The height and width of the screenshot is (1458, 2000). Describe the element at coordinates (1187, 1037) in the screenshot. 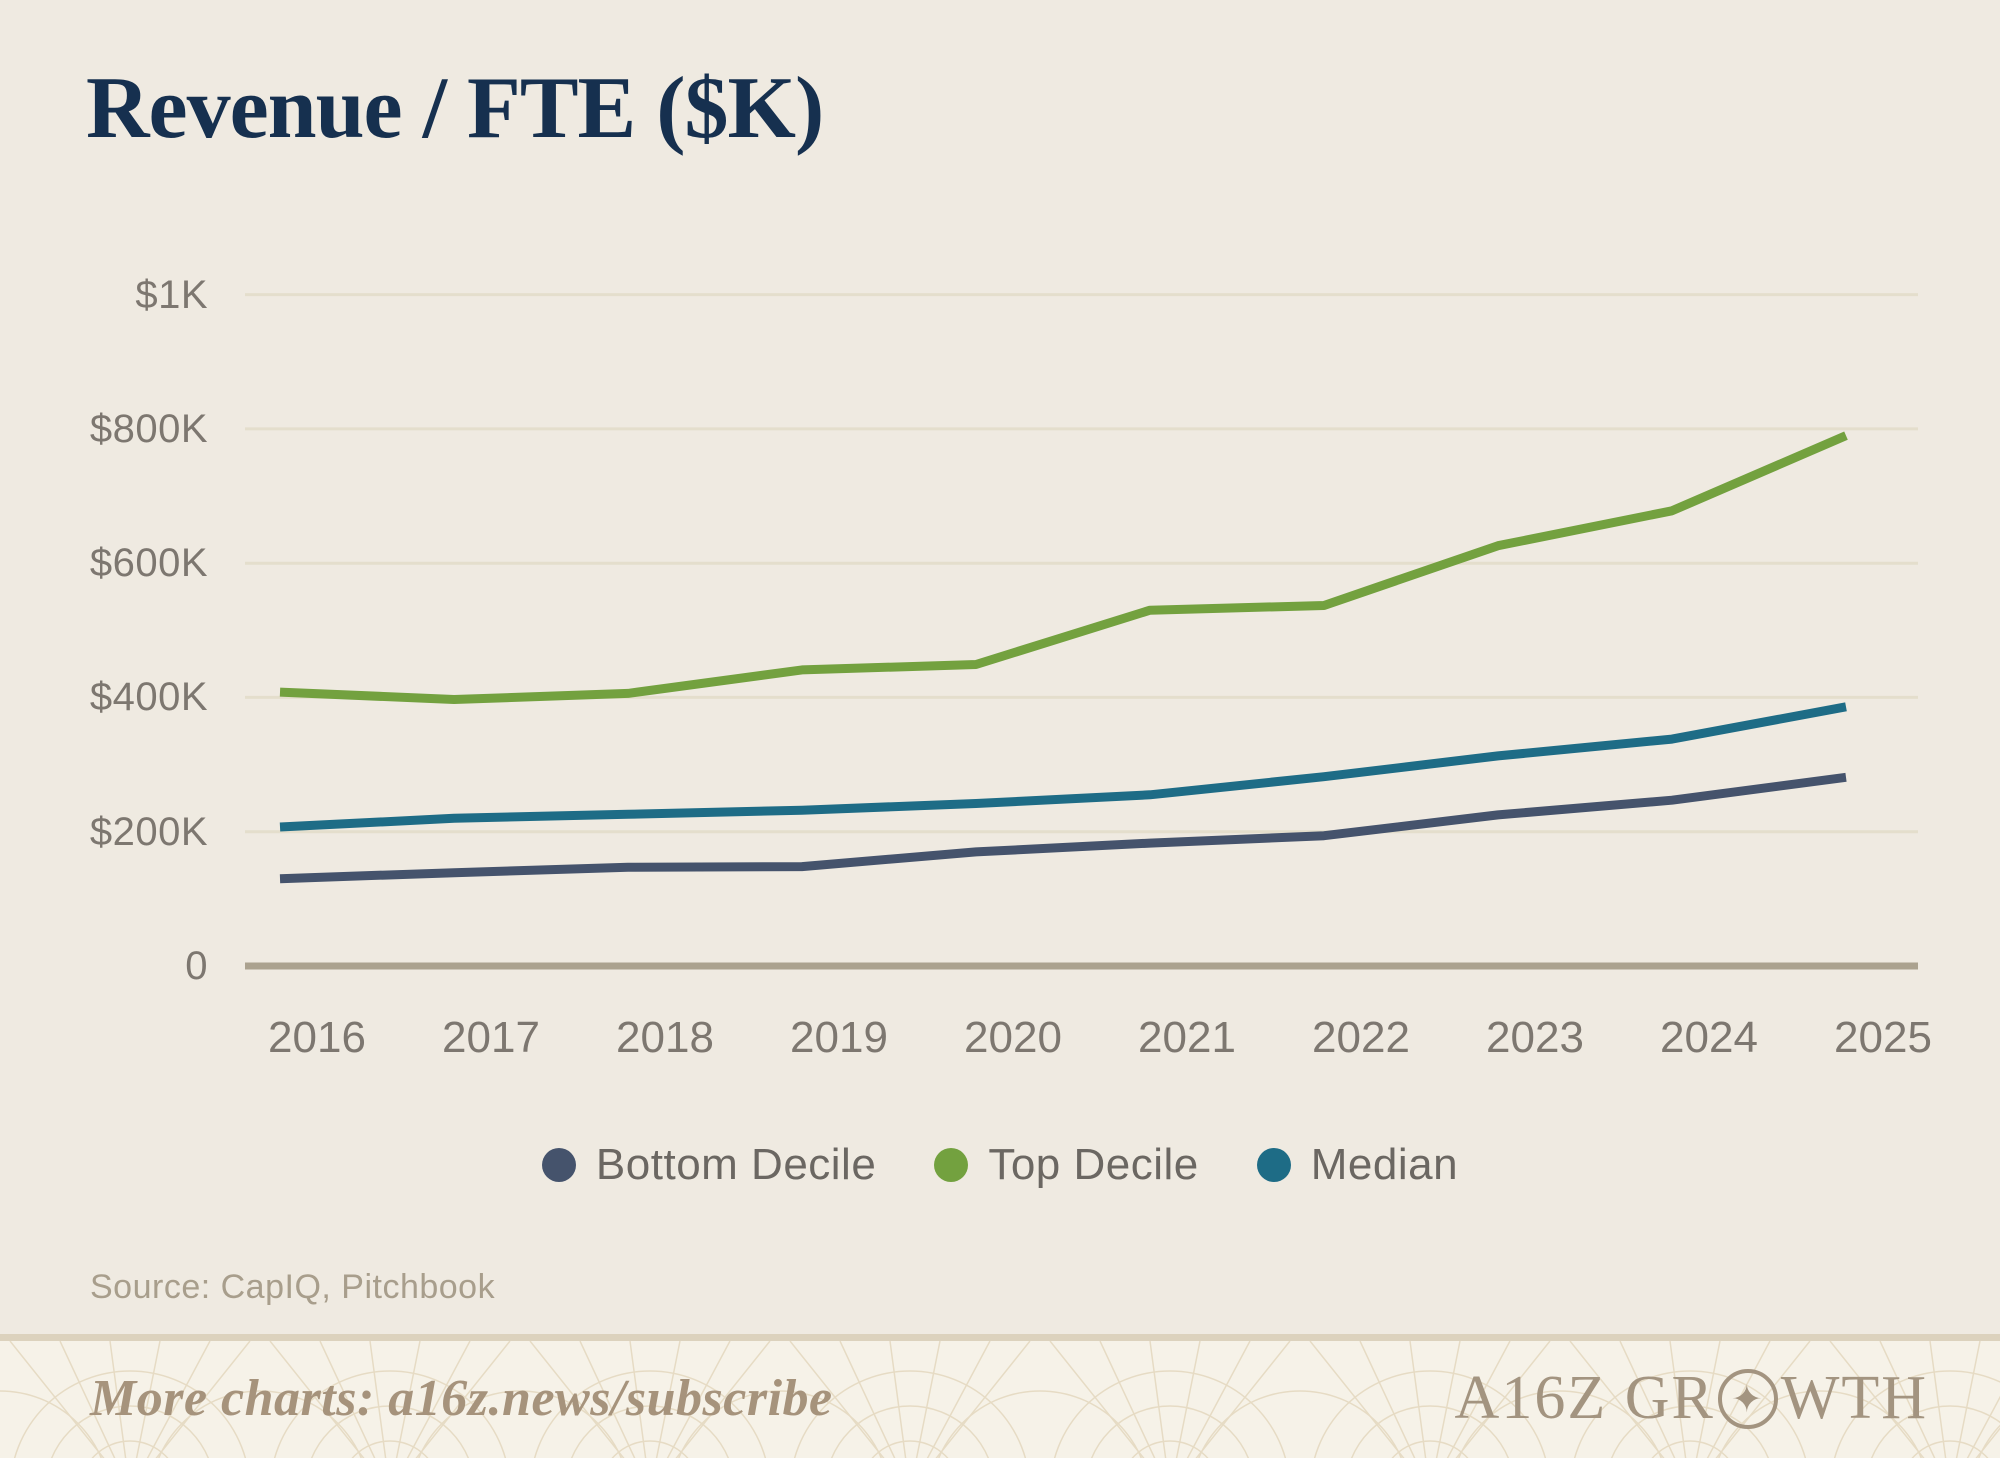

I see `x-tick-label: 2021` at that location.